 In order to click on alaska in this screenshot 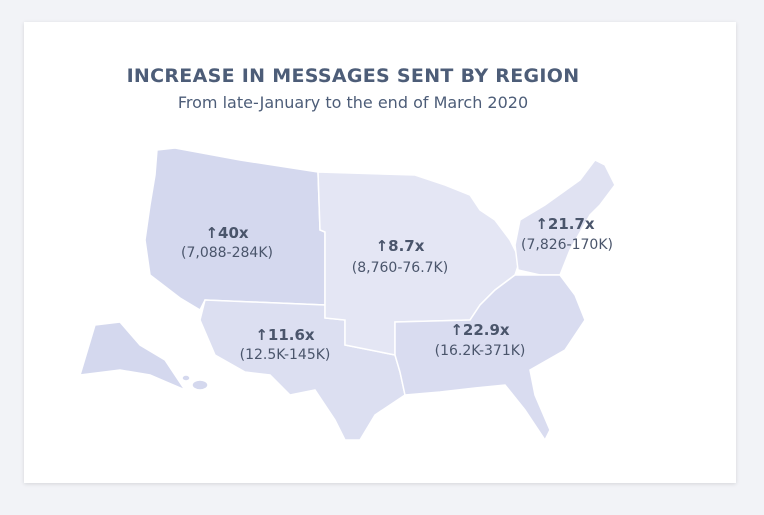, I will do `click(133, 356)`.